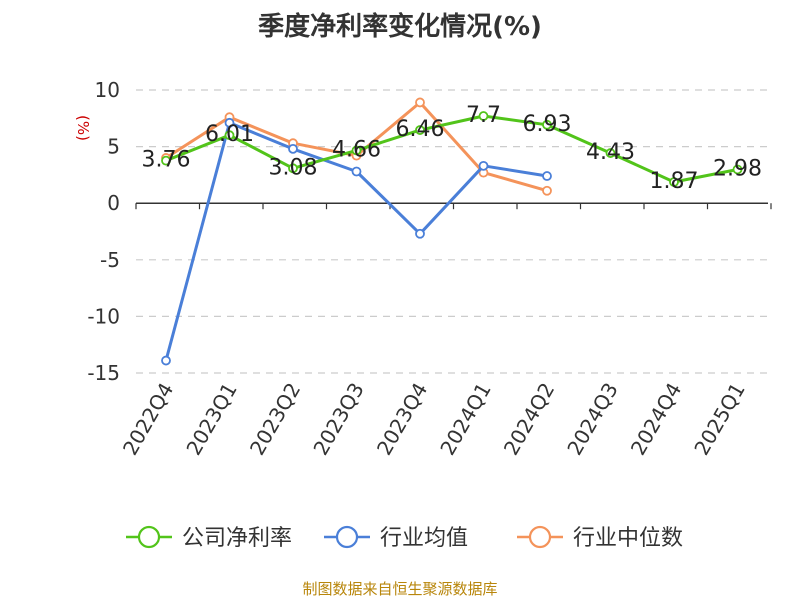 Image resolution: width=800 pixels, height=600 pixels. I want to click on y-tick-label: -10, so click(103, 316).